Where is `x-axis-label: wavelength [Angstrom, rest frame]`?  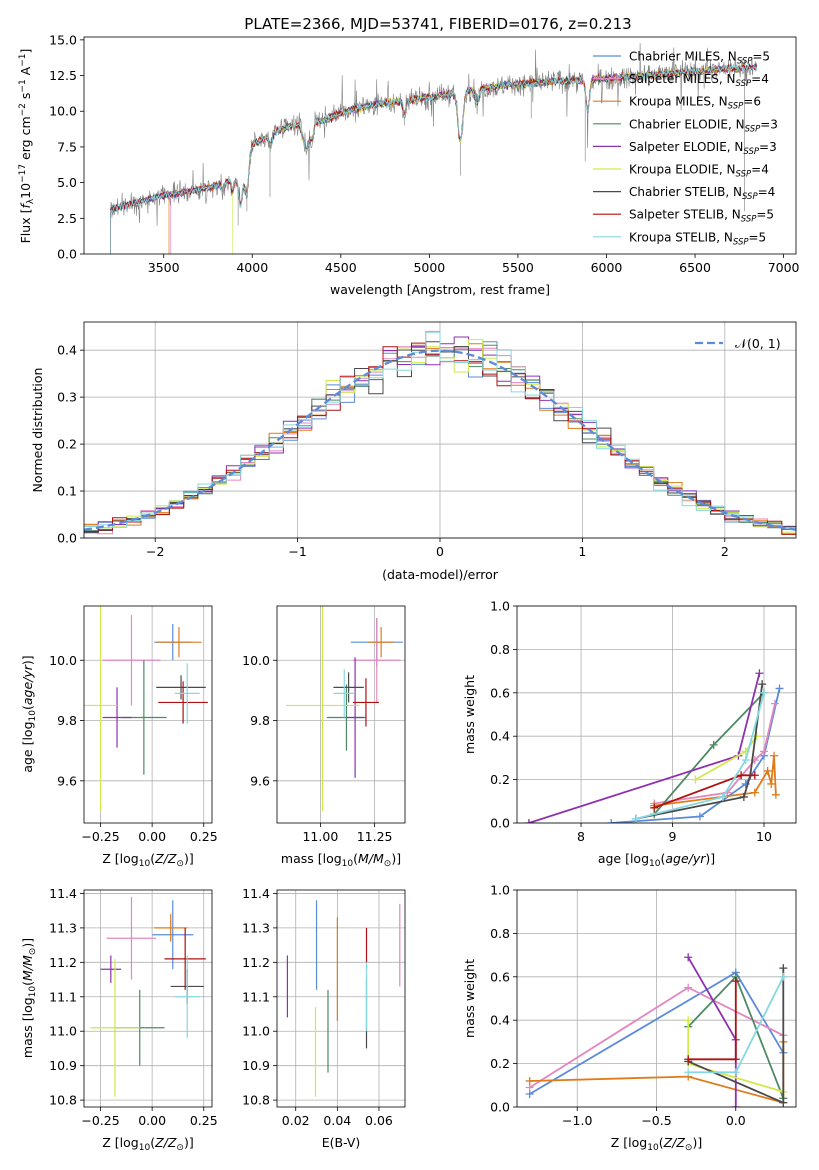
x-axis-label: wavelength [Angstrom, rest frame] is located at coordinates (440, 289).